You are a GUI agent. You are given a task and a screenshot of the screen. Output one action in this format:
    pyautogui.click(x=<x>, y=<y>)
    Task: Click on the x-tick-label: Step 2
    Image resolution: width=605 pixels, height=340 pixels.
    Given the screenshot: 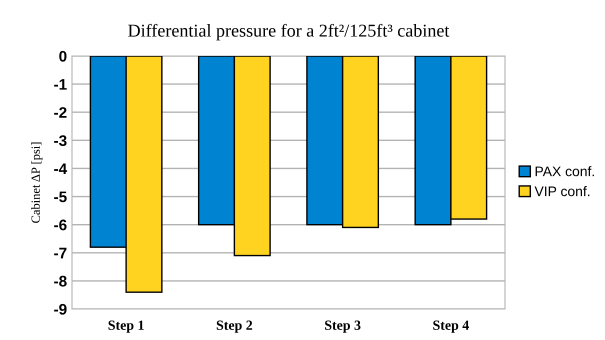 What is the action you would take?
    pyautogui.click(x=234, y=326)
    